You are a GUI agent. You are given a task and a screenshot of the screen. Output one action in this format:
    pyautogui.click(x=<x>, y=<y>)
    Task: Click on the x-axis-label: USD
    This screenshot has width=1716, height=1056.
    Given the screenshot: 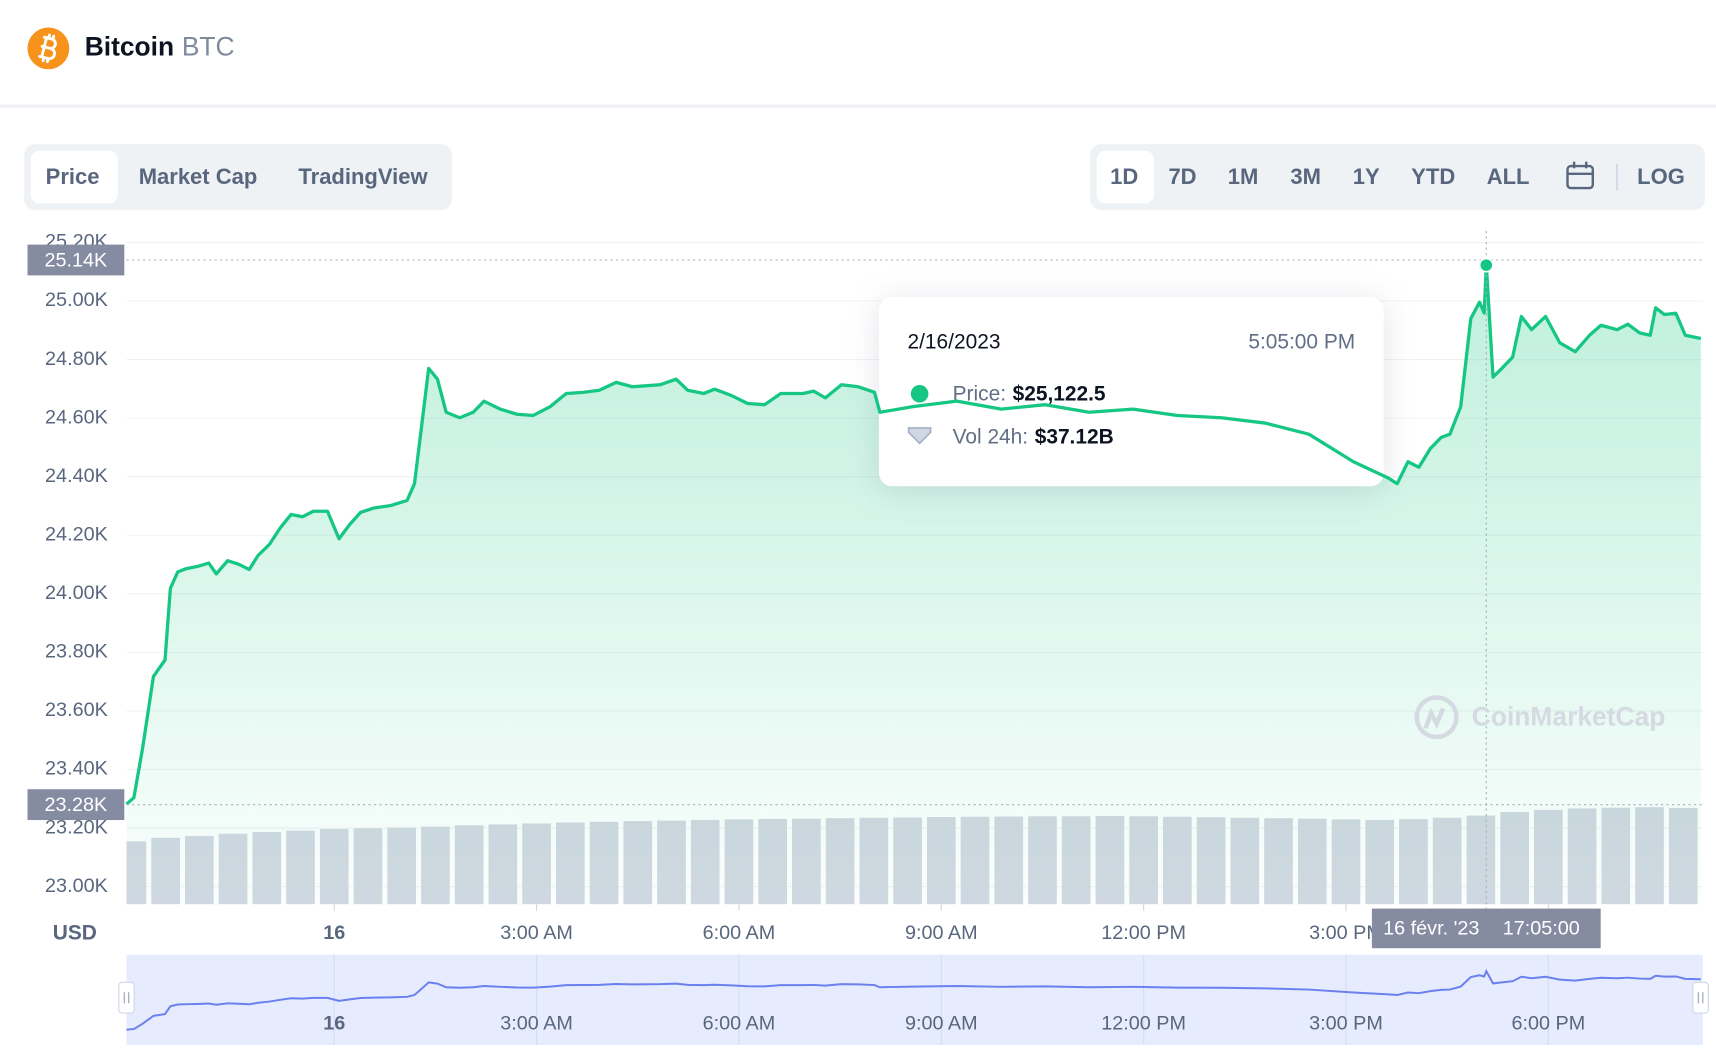 What is the action you would take?
    pyautogui.click(x=75, y=932)
    